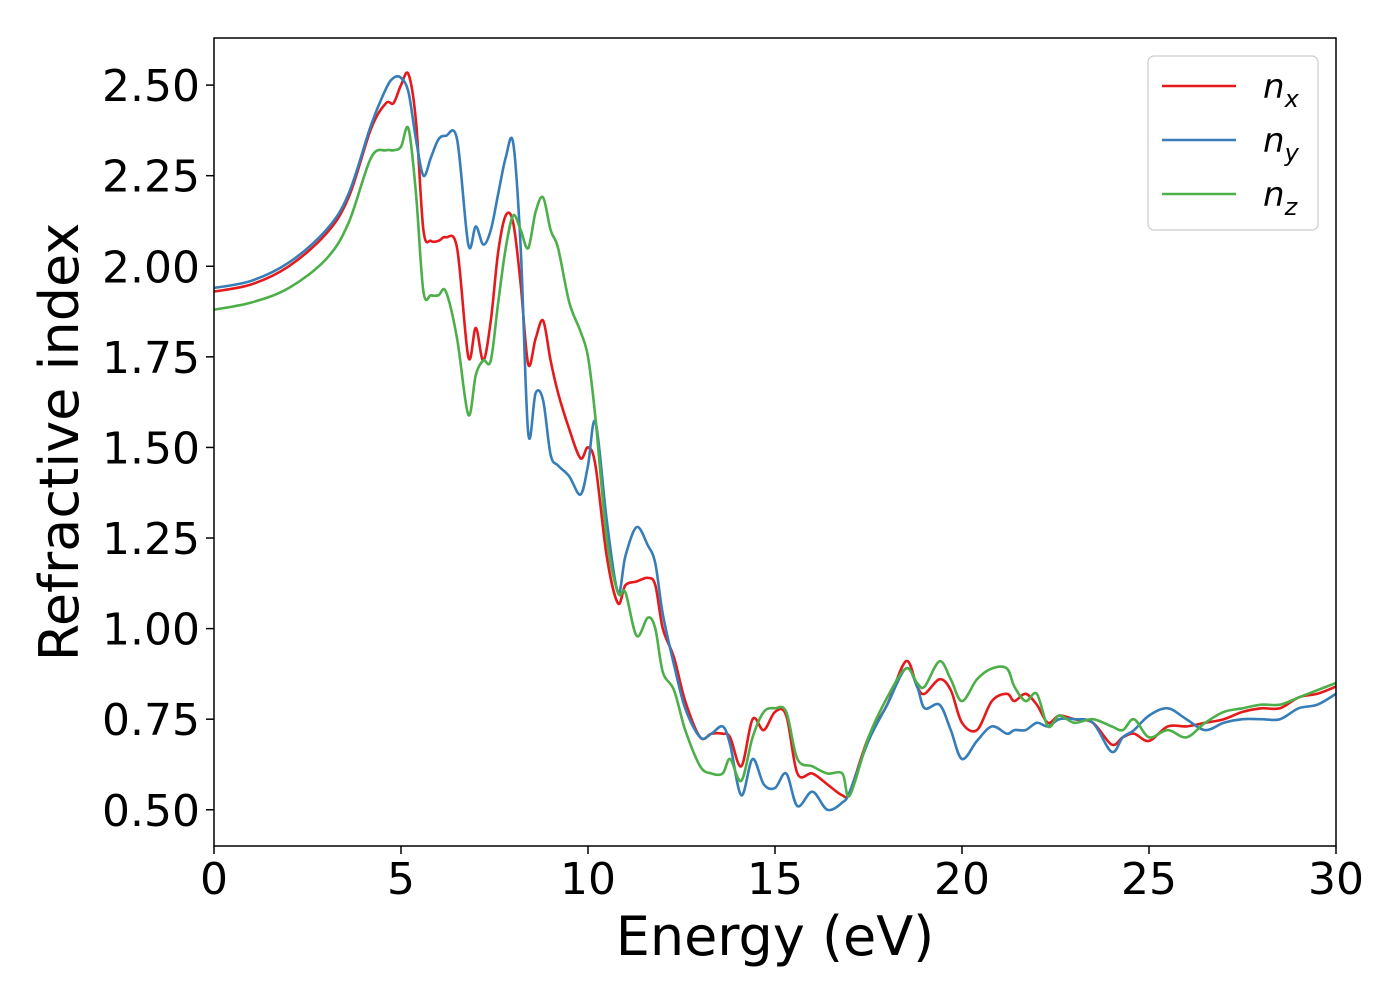 This screenshot has height=1004, width=1400. What do you see at coordinates (151, 177) in the screenshot?
I see `y-tick-label: 2.25` at bounding box center [151, 177].